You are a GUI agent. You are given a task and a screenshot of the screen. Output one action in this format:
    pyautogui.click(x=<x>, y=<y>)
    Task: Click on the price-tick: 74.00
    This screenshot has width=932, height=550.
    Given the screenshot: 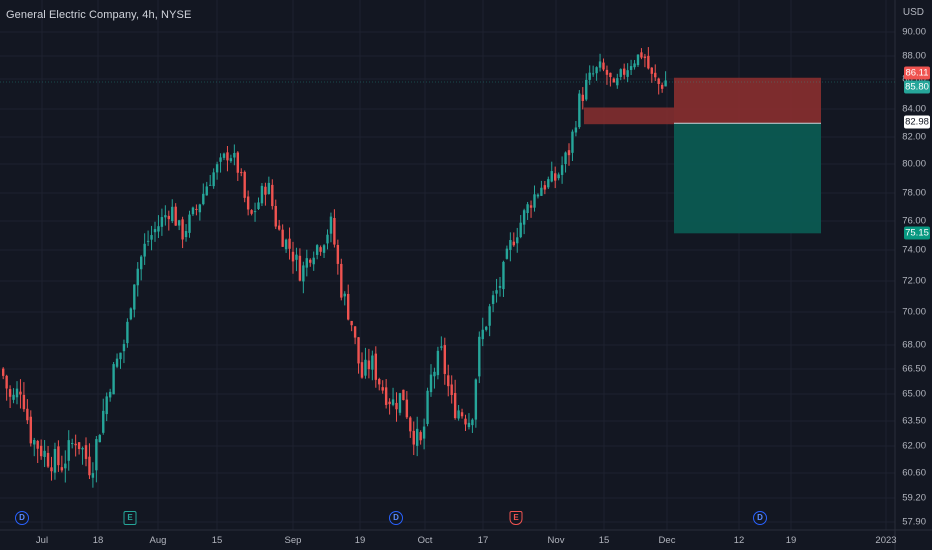 What is the action you would take?
    pyautogui.click(x=914, y=250)
    